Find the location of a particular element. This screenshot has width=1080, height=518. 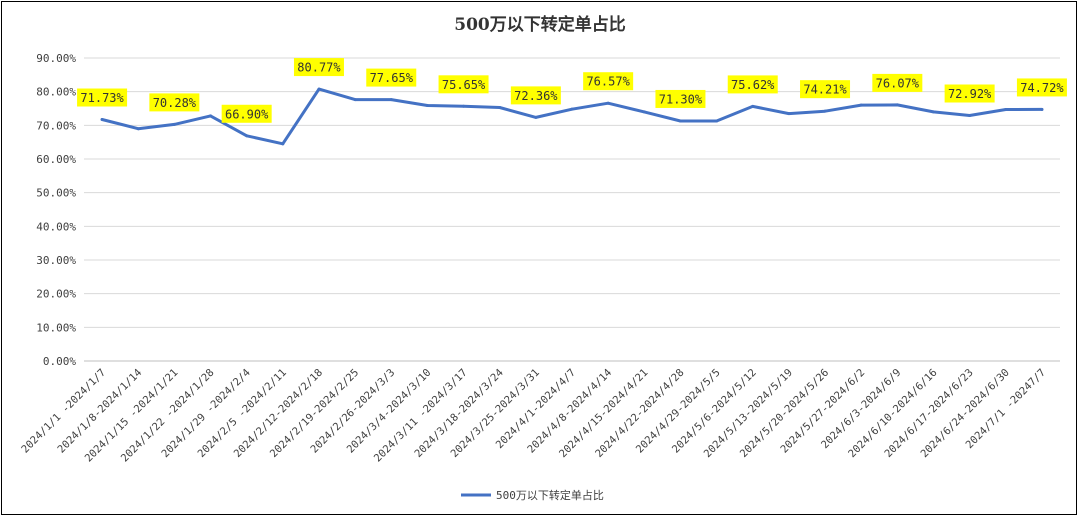

data-label: 71.73% is located at coordinates (102, 97).